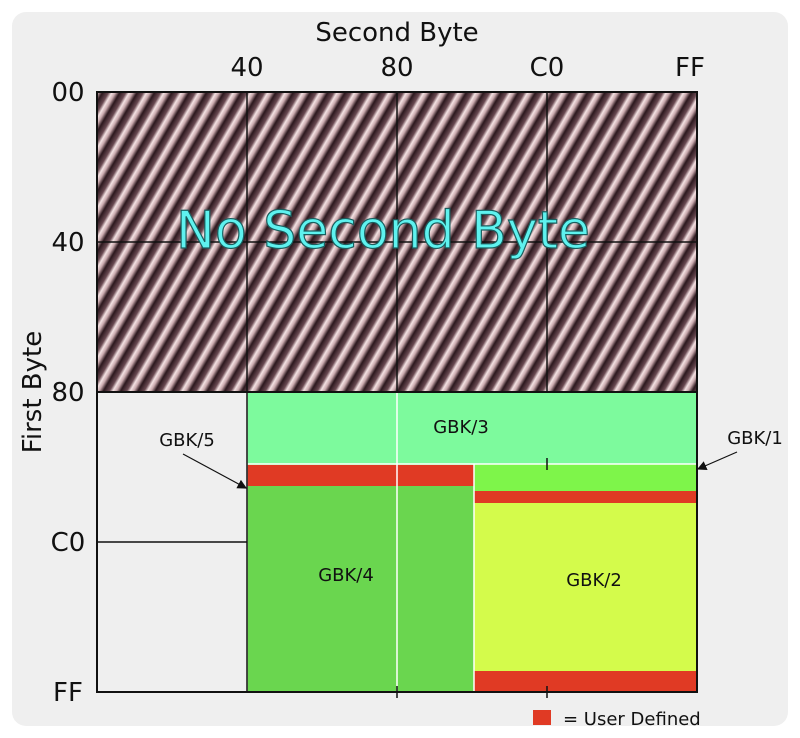 The height and width of the screenshot is (738, 800). I want to click on y-tick-label: 80, so click(67, 393).